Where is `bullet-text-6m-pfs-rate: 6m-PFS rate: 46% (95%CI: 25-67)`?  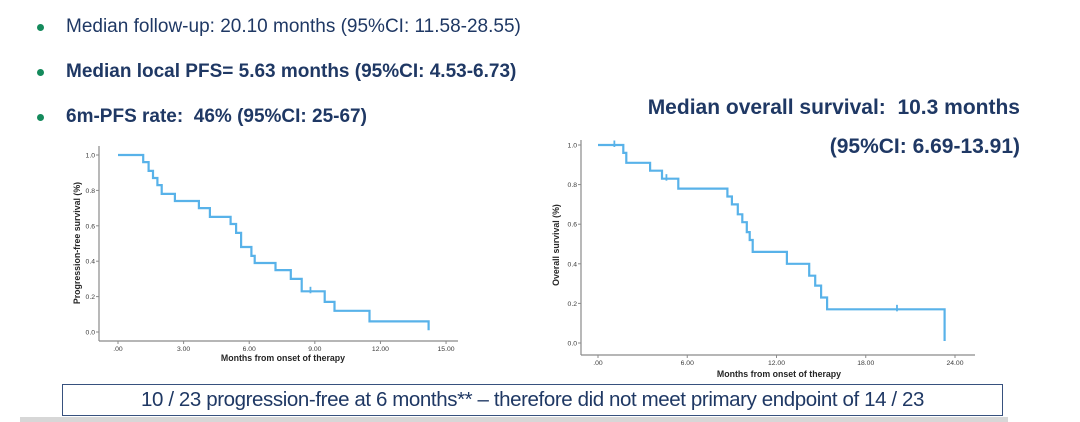
bullet-text-6m-pfs-rate: 6m-PFS rate: 46% (95%CI: 25-67) is located at coordinates (216, 116).